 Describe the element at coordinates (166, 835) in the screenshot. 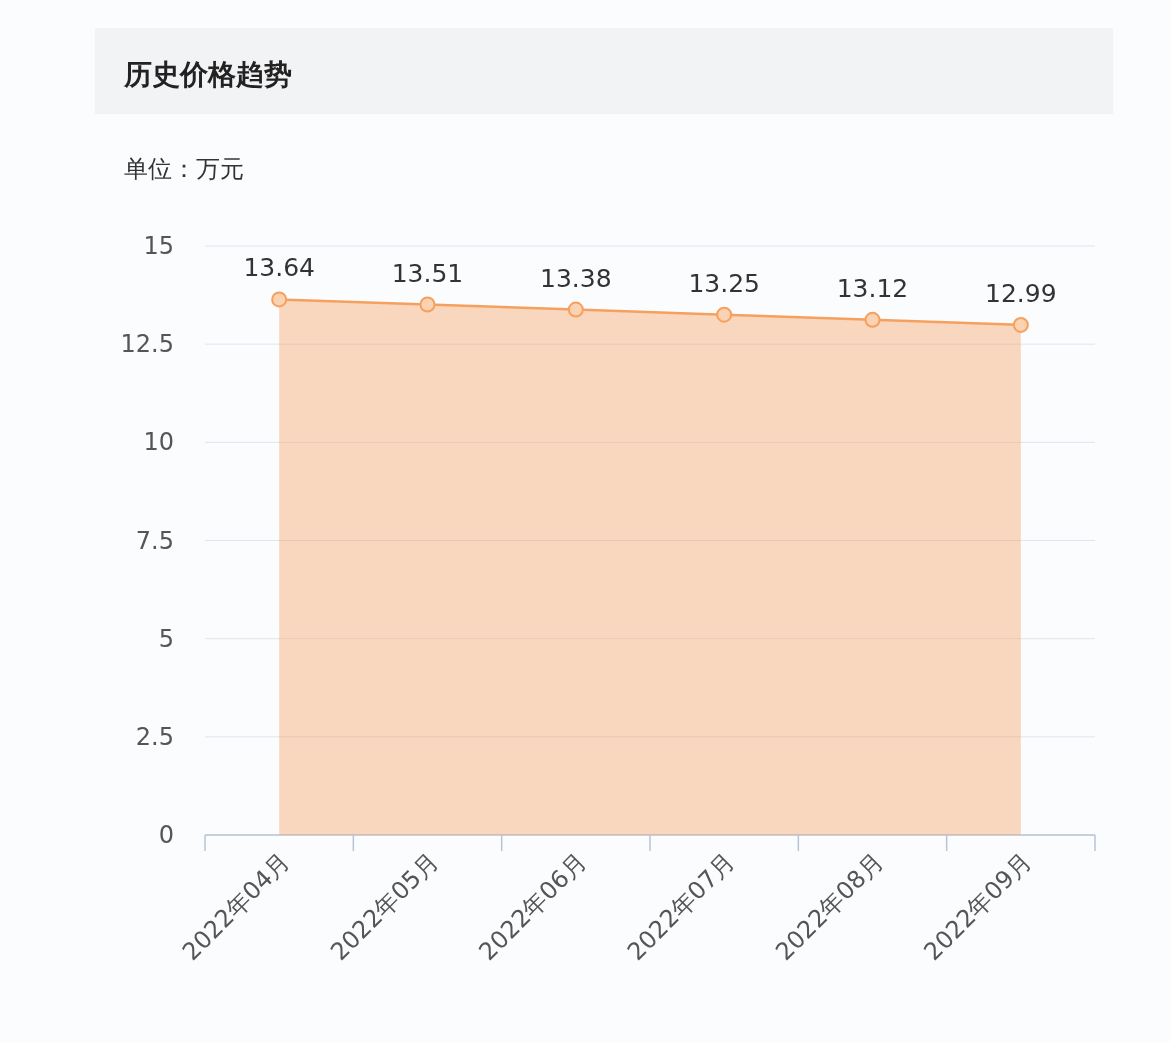

I see `y-tick-label: 0` at that location.